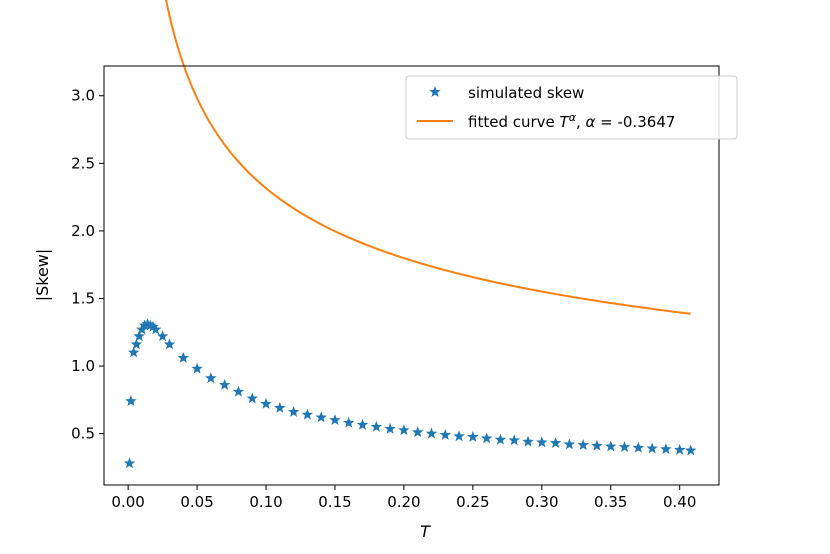  What do you see at coordinates (425, 531) in the screenshot?
I see `x-axis-label: T` at bounding box center [425, 531].